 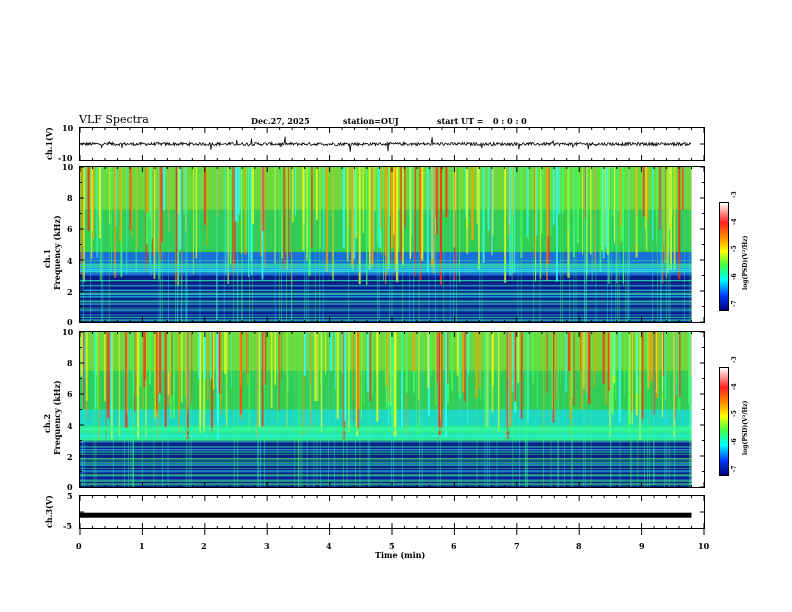 I want to click on ch2-spectrogram-low-band, so click(x=386, y=463).